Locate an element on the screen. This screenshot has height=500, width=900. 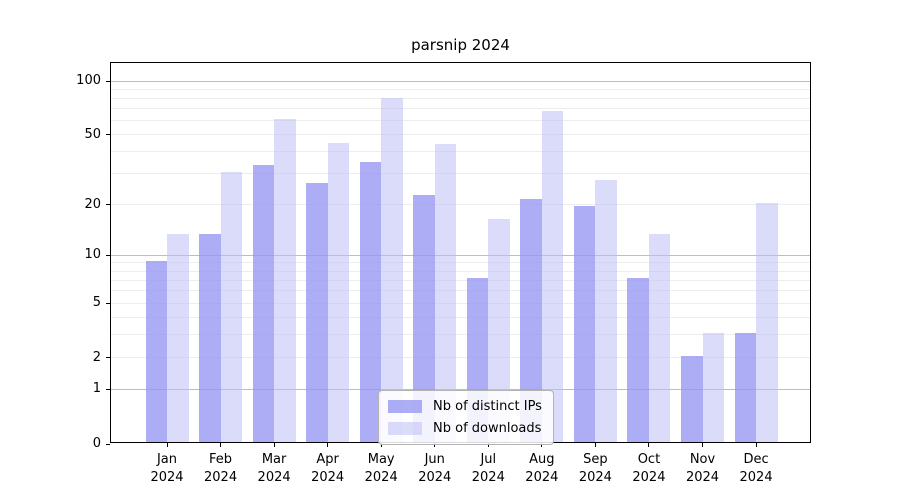
x-tick-label-jan: Jan 2024 is located at coordinates (167, 468).